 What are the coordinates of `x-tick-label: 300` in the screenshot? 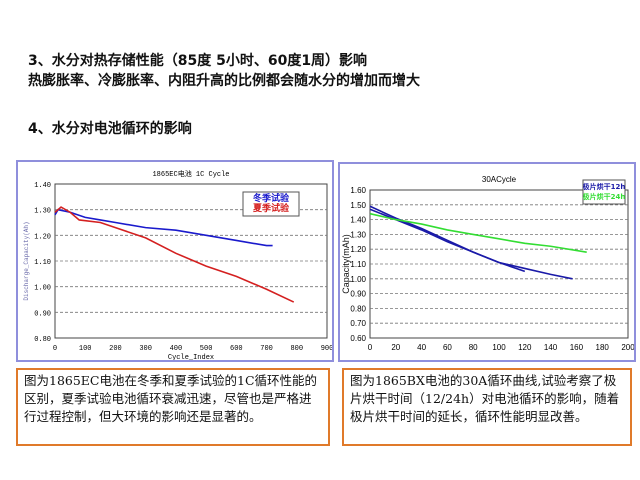 It's located at (145, 349).